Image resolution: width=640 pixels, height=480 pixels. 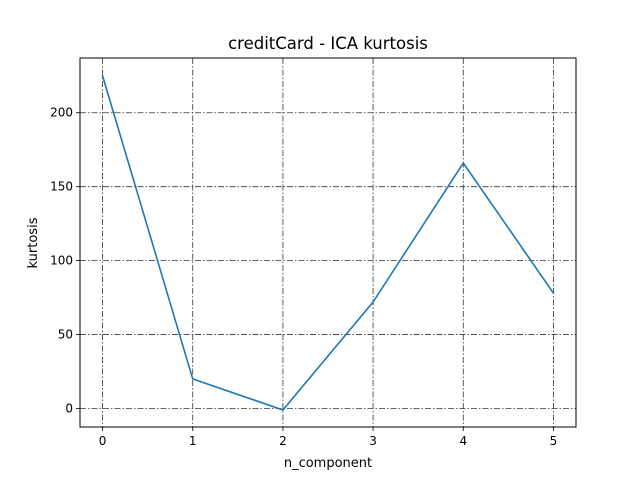 I want to click on x-tick-label-4: 4, so click(x=463, y=441).